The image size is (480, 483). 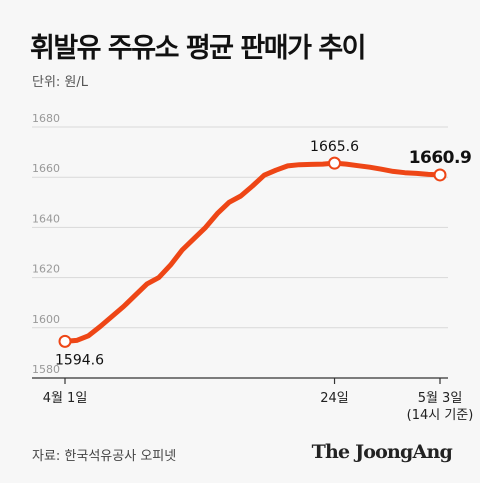 I want to click on y-tick-label: 1620, so click(x=46, y=269).